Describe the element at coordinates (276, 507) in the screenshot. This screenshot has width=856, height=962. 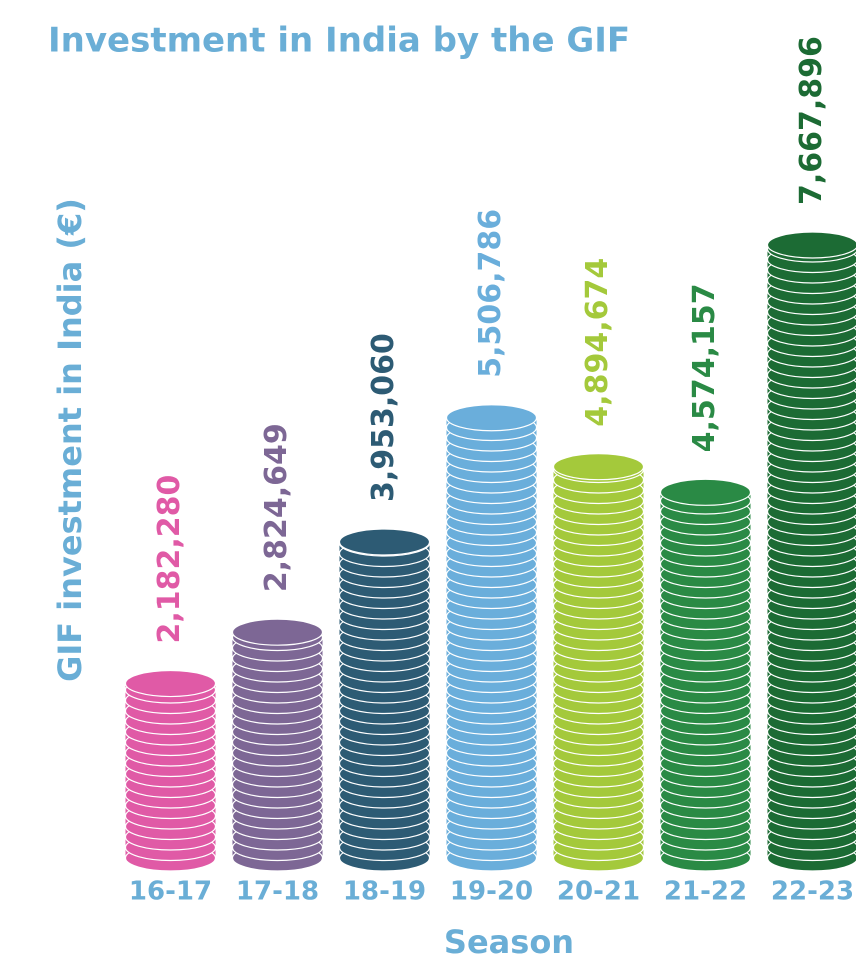
I see `value-label: 2,824,649` at that location.